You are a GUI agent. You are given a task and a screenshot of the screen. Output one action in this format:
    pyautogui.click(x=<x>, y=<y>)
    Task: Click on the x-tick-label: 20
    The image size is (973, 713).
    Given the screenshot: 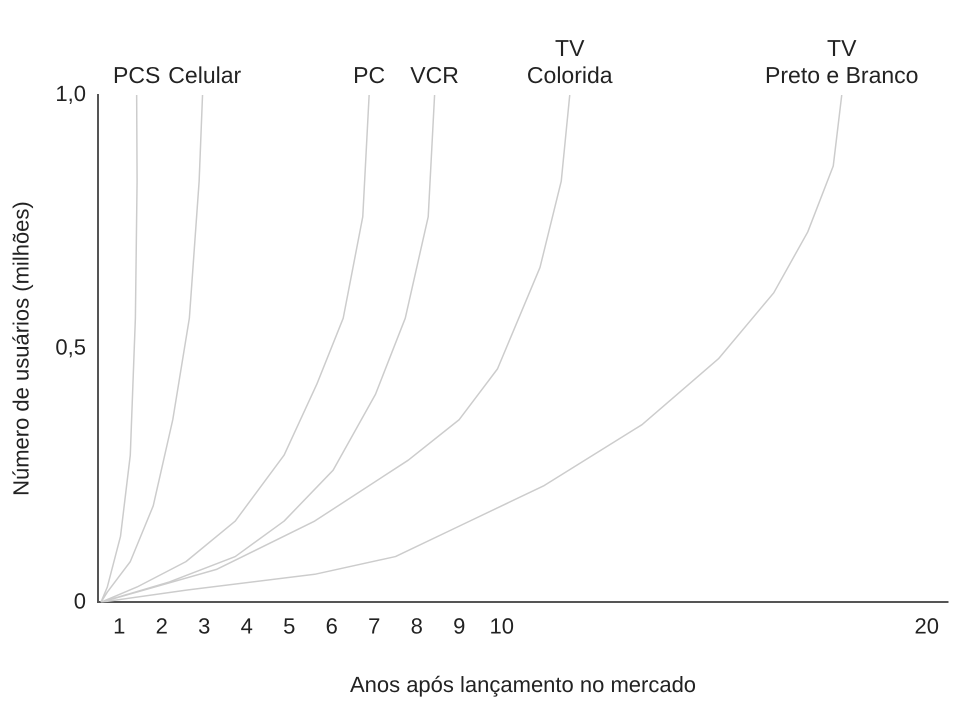 What is the action you would take?
    pyautogui.click(x=926, y=625)
    